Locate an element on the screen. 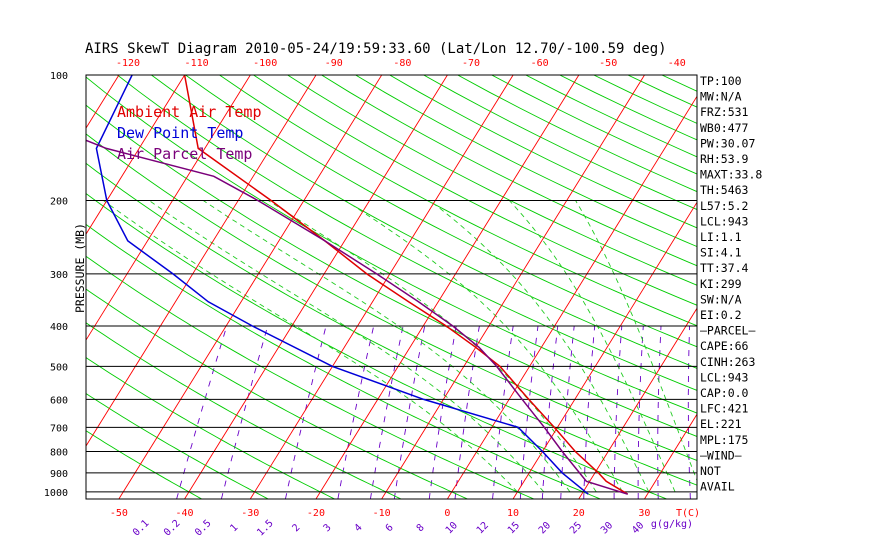 The image size is (870, 560). index-item: —PARCEL— is located at coordinates (727, 331).